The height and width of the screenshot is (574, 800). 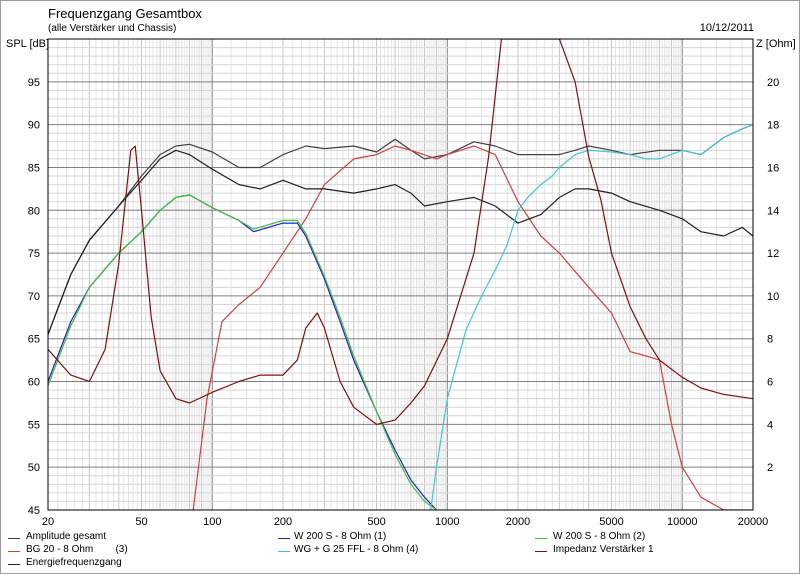 What do you see at coordinates (112, 28) in the screenshot?
I see `chart-subtitle: (alle Verstärker und Chassis)` at bounding box center [112, 28].